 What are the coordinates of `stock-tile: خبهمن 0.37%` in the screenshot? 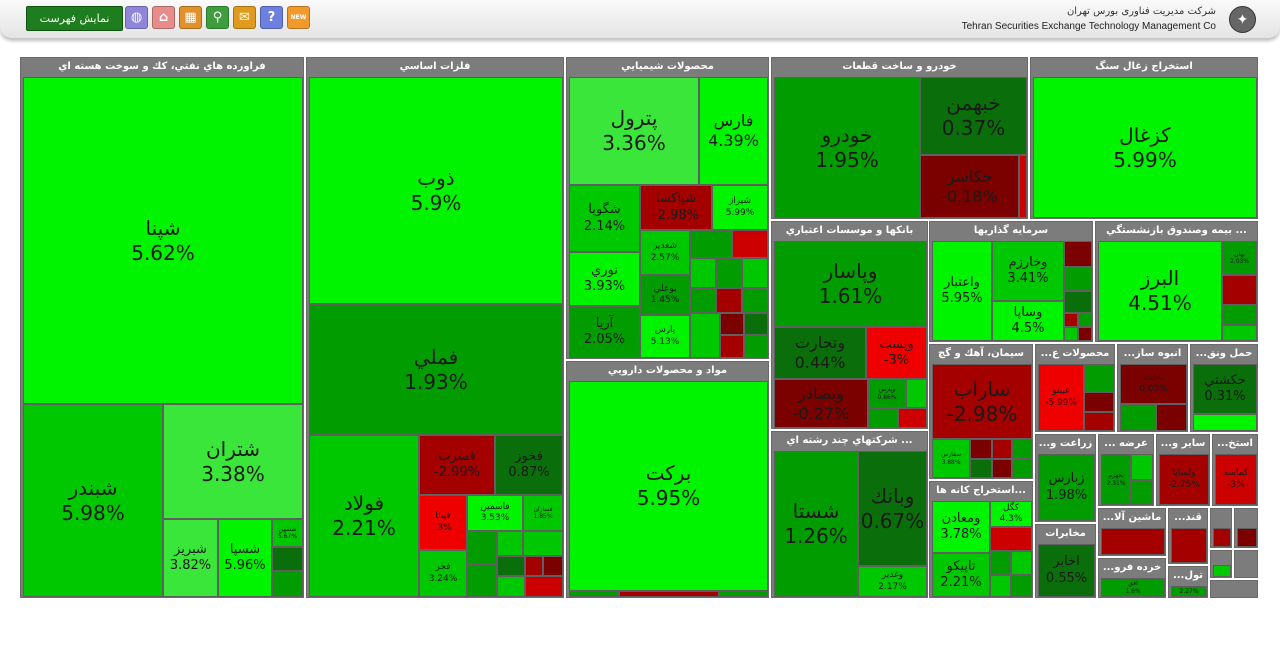 It's located at (973, 116).